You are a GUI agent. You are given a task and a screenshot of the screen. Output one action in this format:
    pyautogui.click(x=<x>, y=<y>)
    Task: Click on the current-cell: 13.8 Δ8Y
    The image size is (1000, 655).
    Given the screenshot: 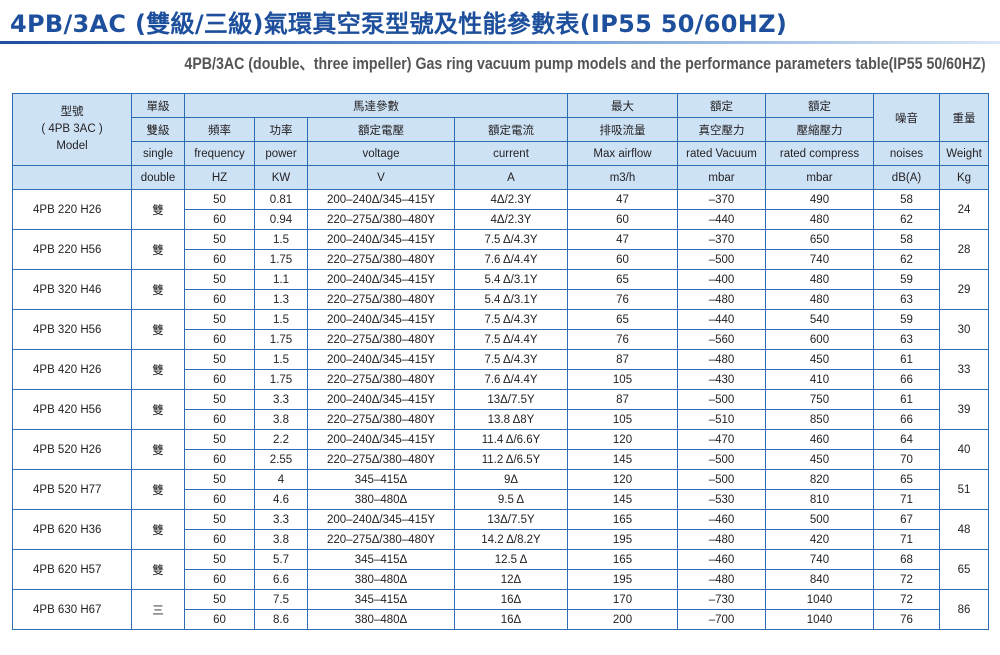 What is the action you would take?
    pyautogui.click(x=511, y=419)
    